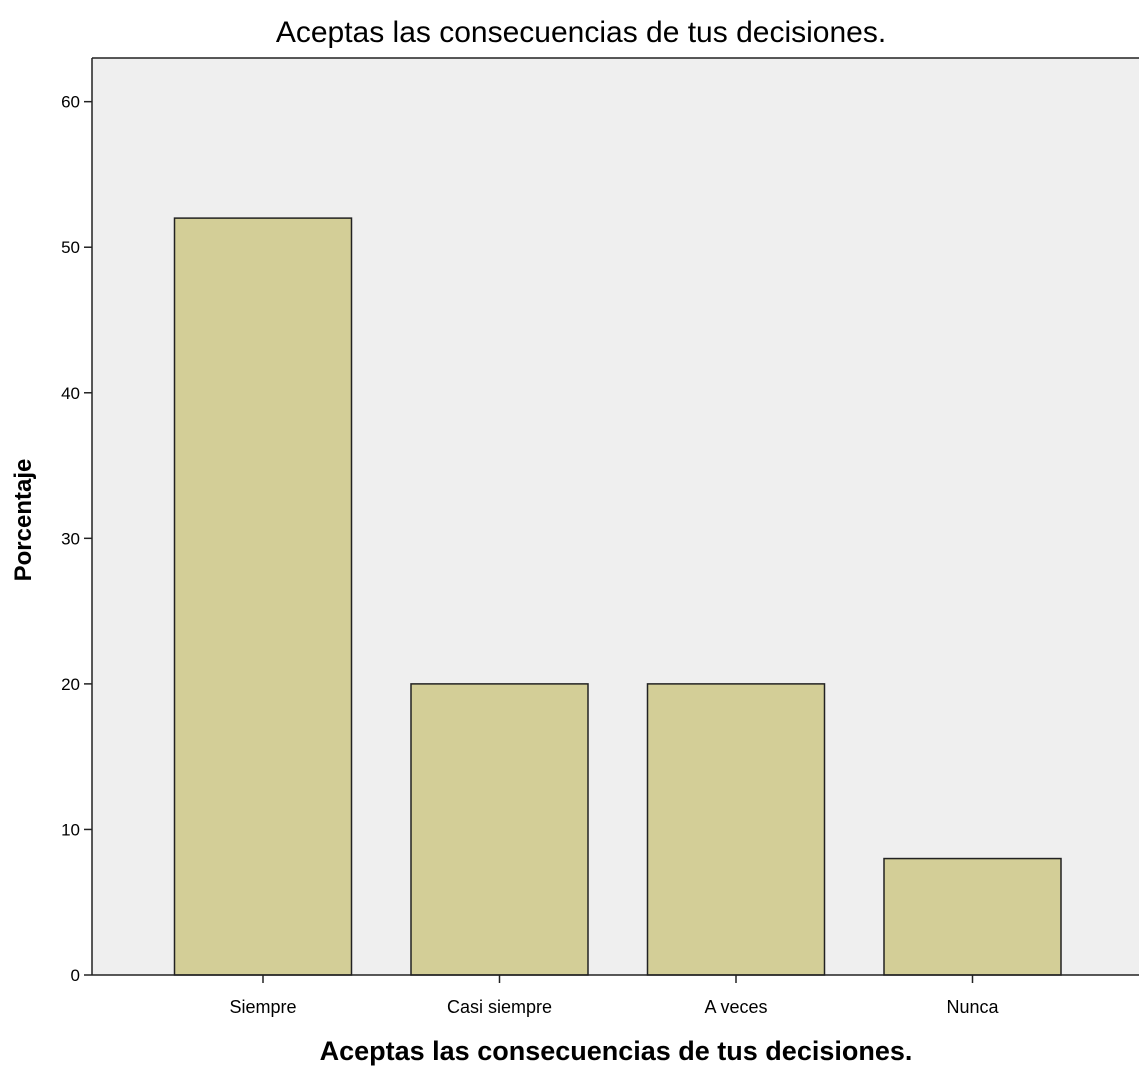 This screenshot has width=1139, height=1077. Describe the element at coordinates (499, 1007) in the screenshot. I see `x-tick-label: Casi siempre` at that location.